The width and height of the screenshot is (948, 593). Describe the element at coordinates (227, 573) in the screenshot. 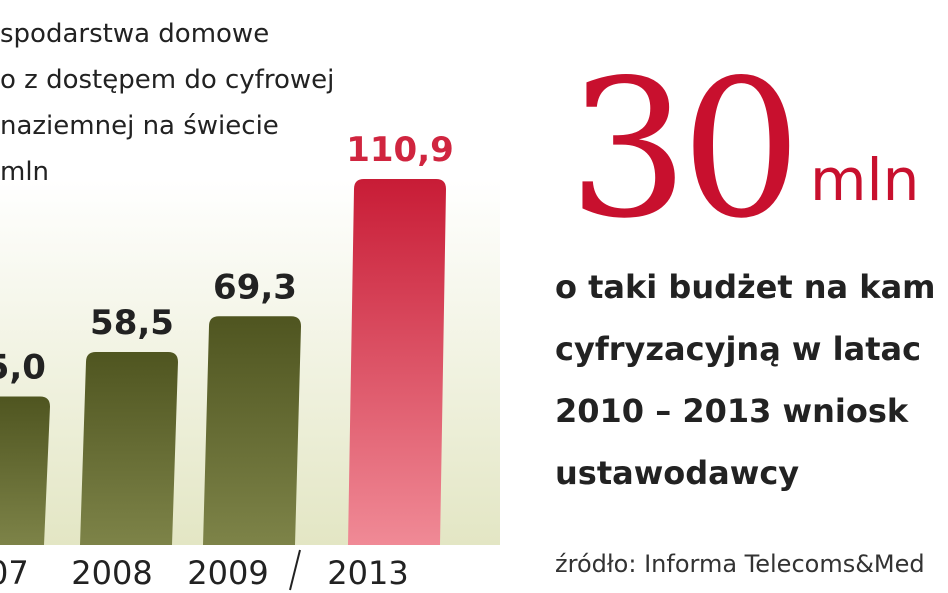

I see `x-tick-label: 2009` at that location.